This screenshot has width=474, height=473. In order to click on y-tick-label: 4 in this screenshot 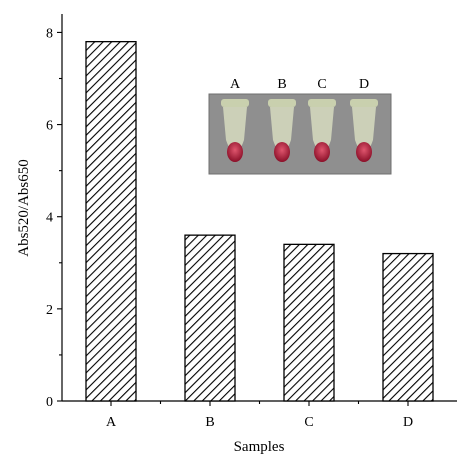, I will do `click(49, 218)`.